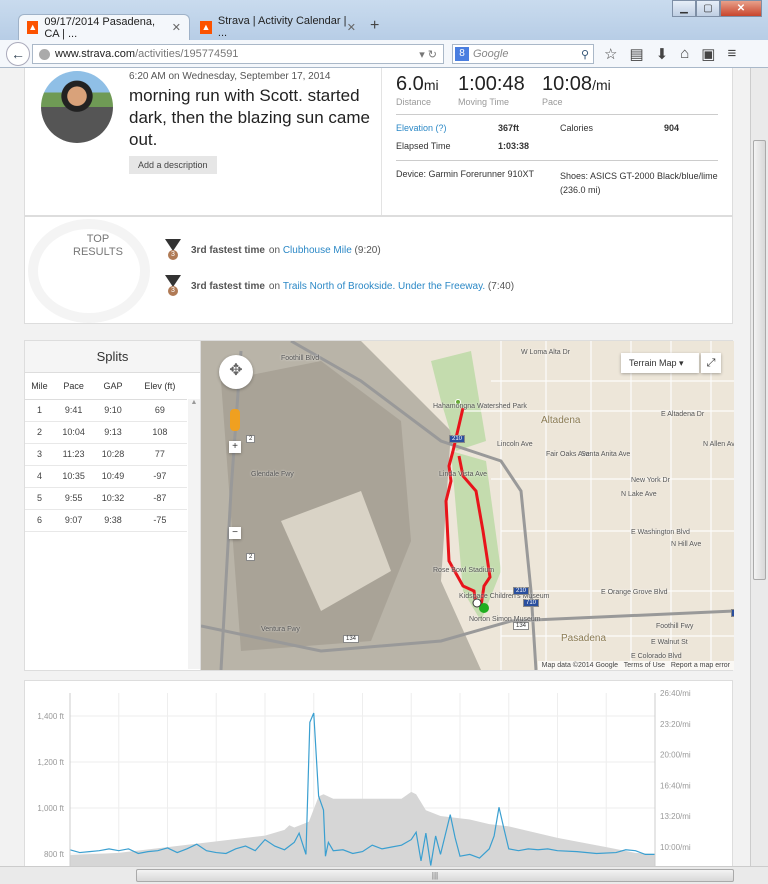 This screenshot has height=884, width=768. I want to click on fullscreen-icon: ⤢, so click(711, 363).